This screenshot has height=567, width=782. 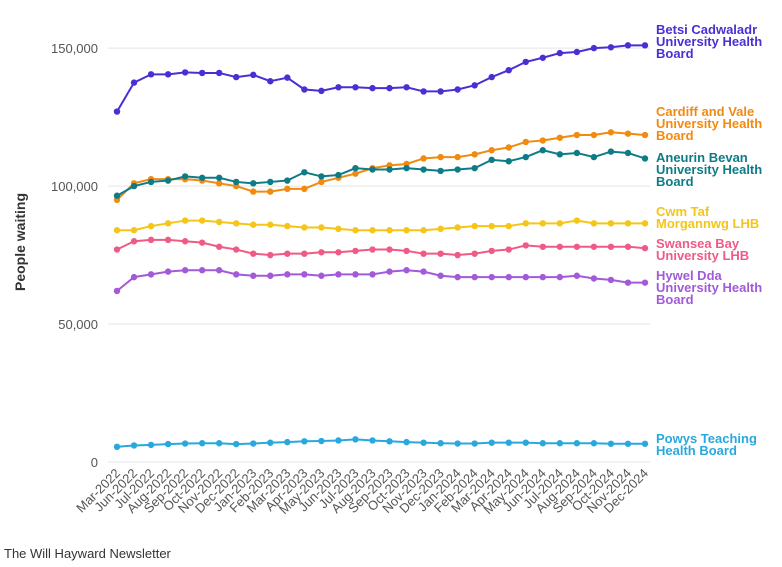 What do you see at coordinates (709, 123) in the screenshot?
I see `series-label: Cardiff and Vale University Health Board` at bounding box center [709, 123].